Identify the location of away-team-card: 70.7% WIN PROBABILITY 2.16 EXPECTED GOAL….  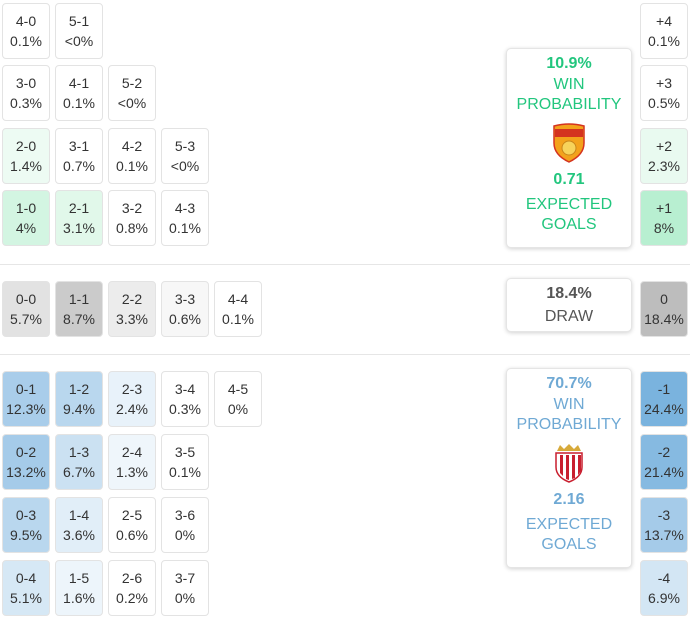
(569, 468).